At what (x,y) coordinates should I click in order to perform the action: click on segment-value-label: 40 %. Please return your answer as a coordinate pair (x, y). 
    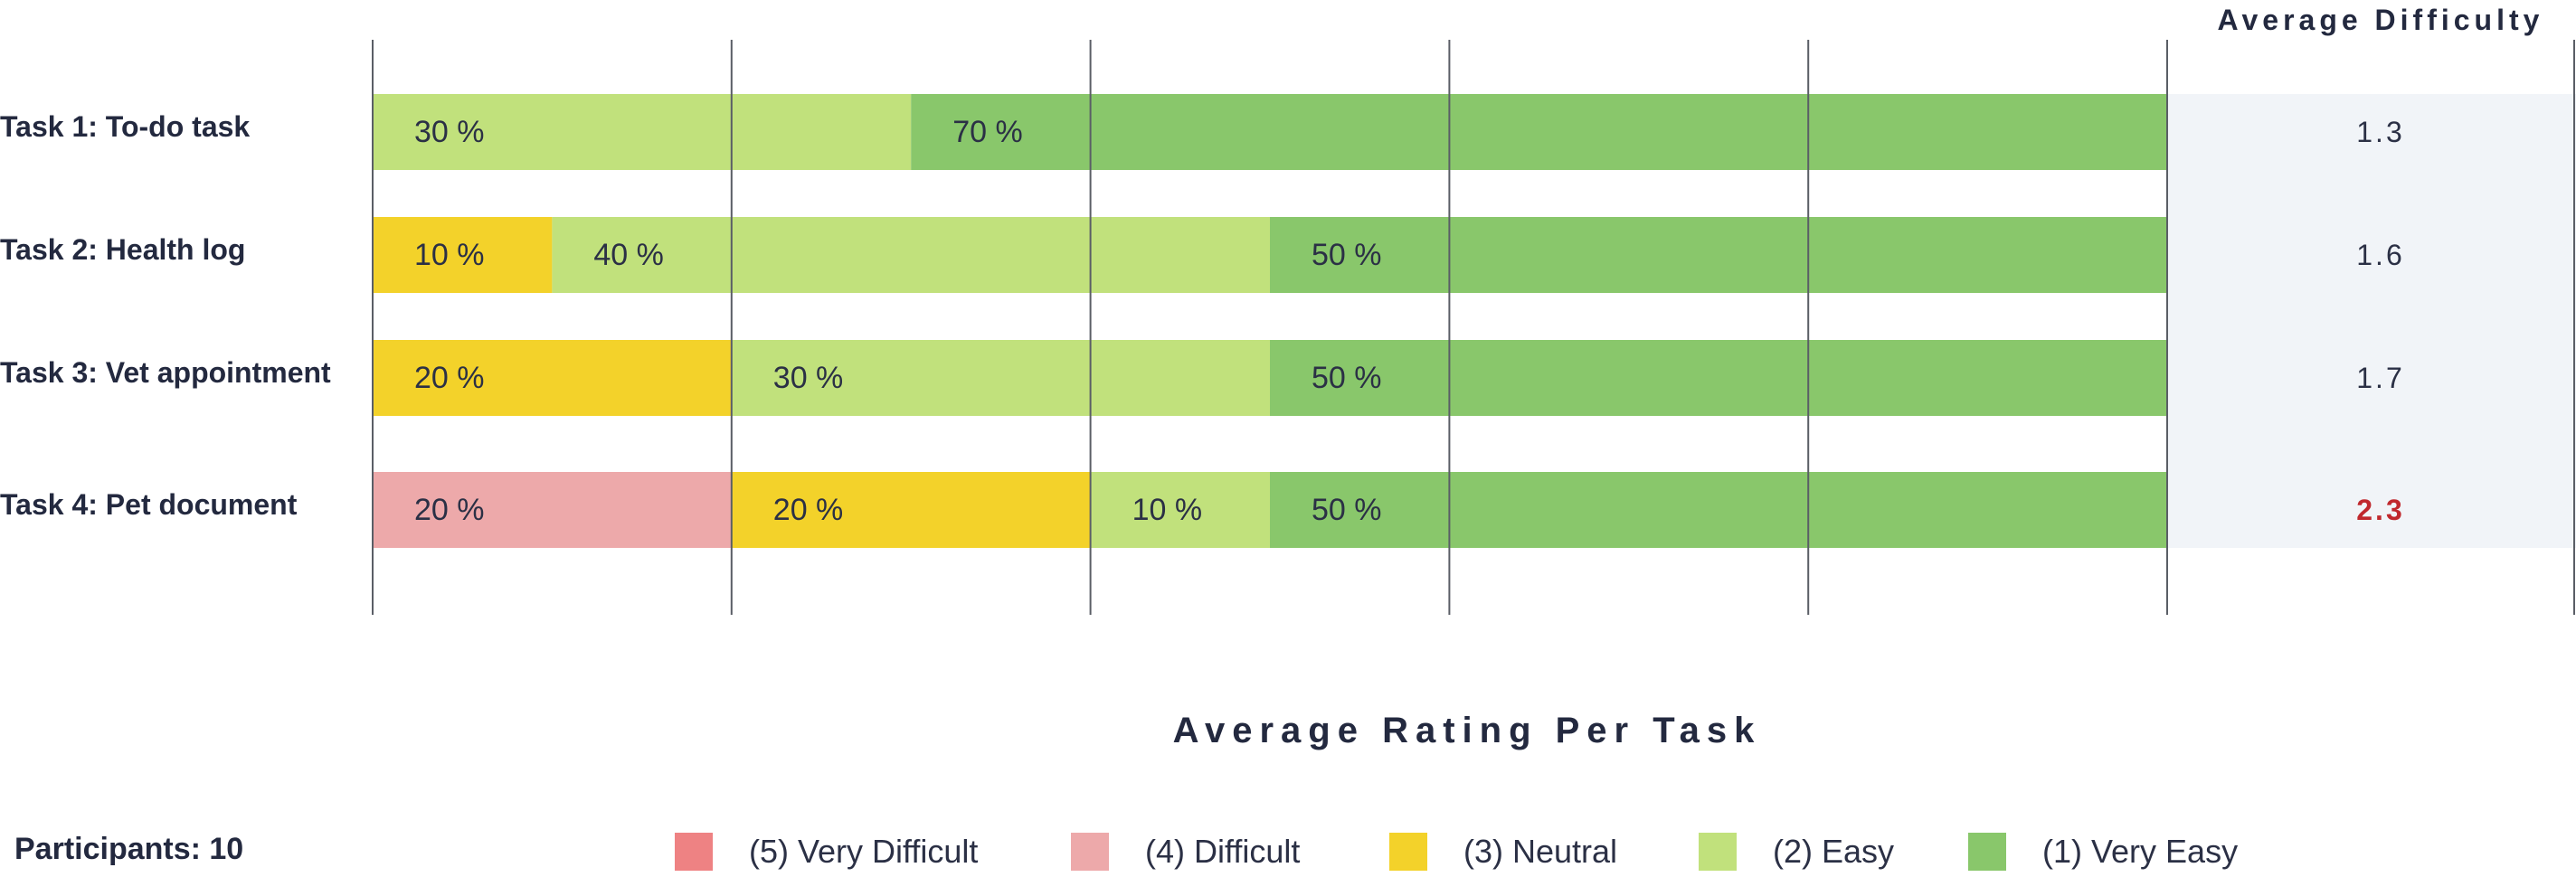
    Looking at the image, I should click on (629, 255).